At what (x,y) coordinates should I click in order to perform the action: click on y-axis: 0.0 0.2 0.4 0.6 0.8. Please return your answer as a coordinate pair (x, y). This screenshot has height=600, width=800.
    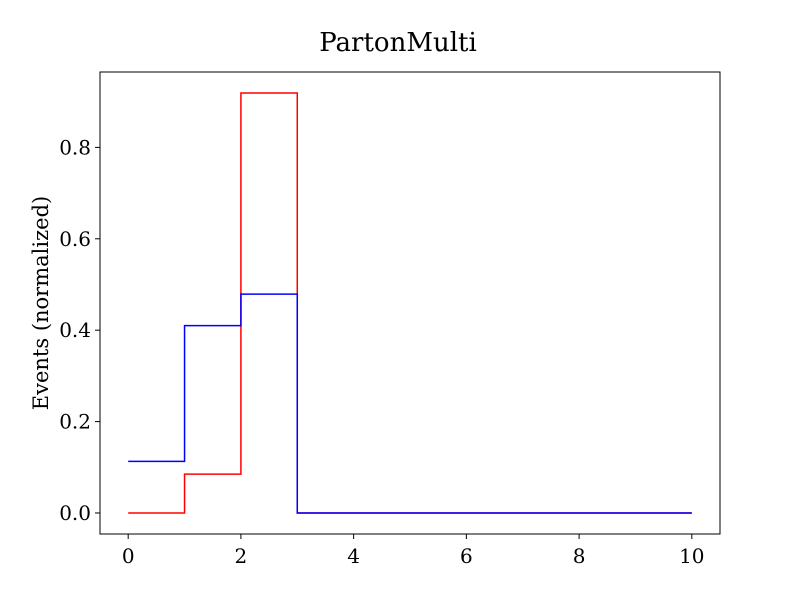
    Looking at the image, I should click on (79, 330).